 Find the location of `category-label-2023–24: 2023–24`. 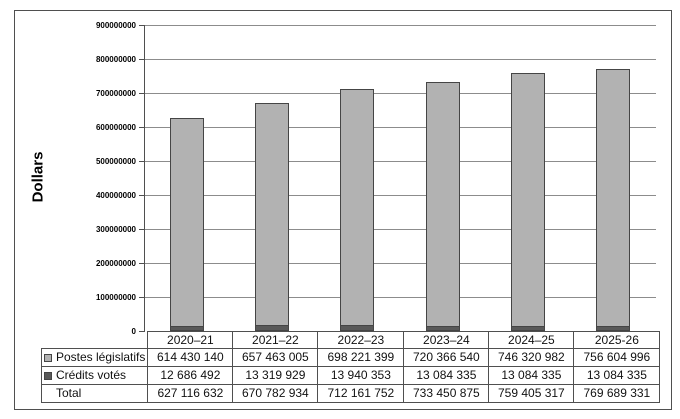

category-label-2023–24: 2023–24 is located at coordinates (446, 340).